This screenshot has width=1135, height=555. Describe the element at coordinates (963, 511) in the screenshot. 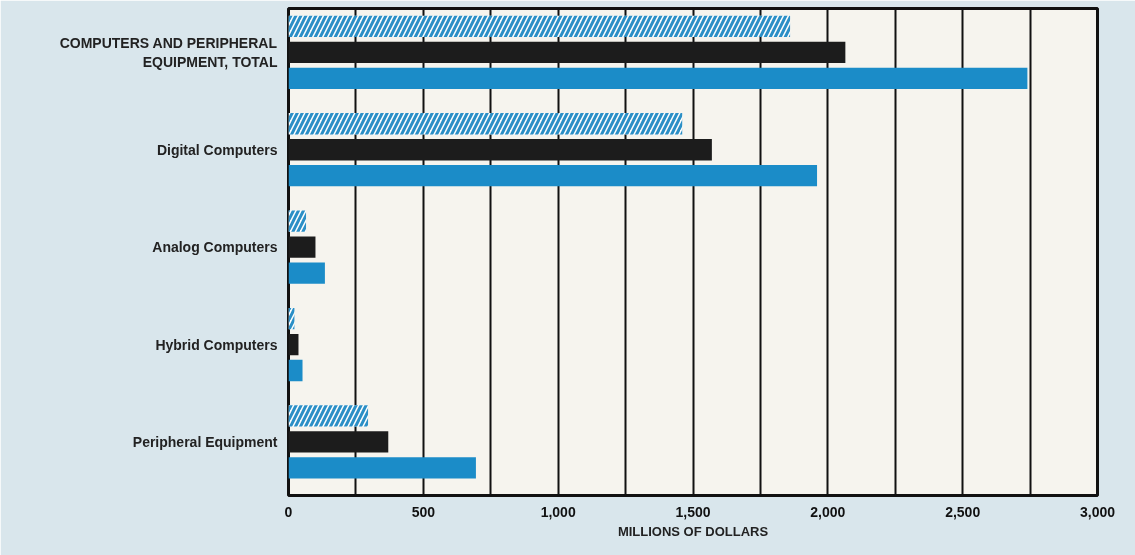

I see `x-tick-label: 2,500` at that location.